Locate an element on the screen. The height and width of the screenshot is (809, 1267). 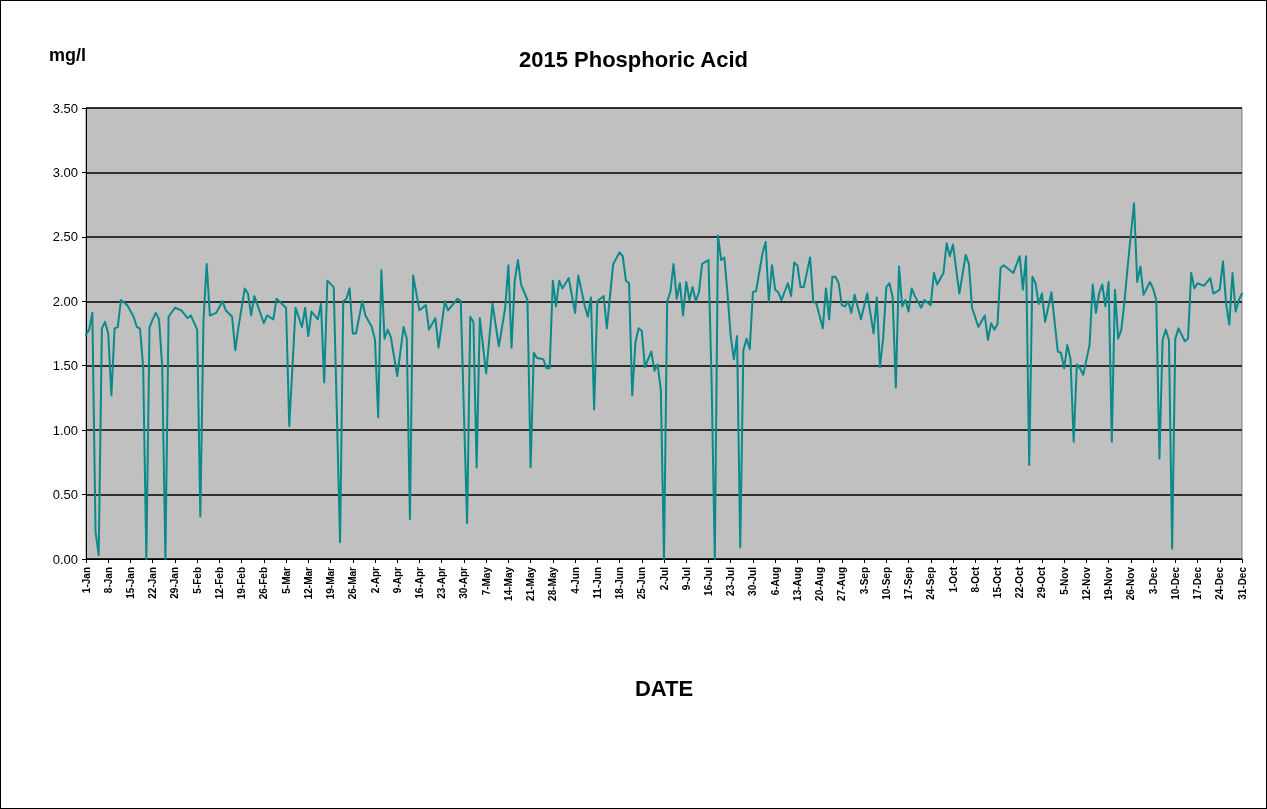
x-tick-label: 5-Feb is located at coordinates (197, 580).